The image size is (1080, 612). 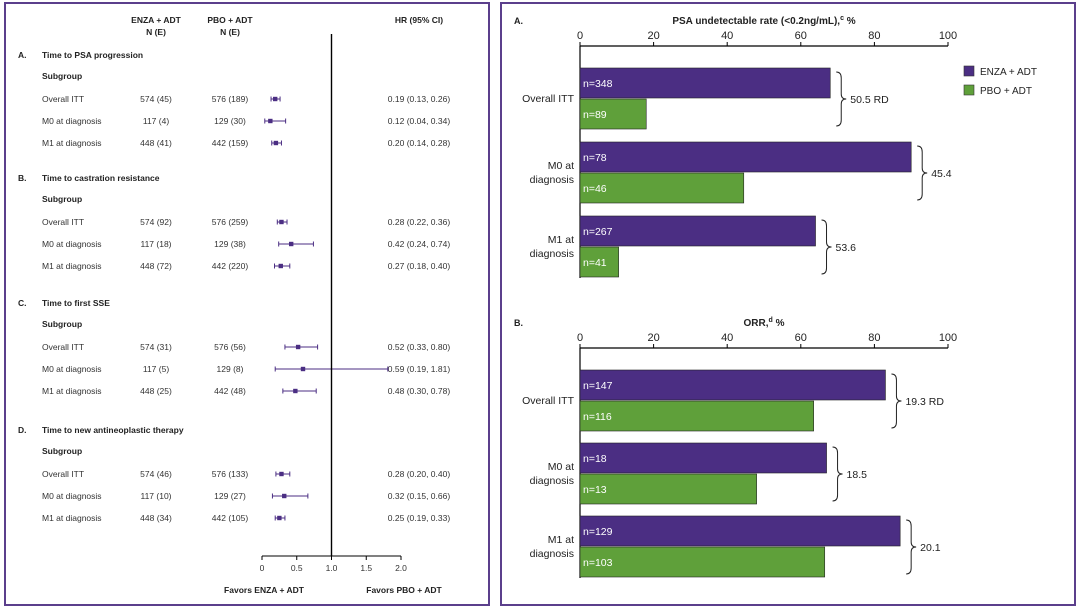 I want to click on bar-n-label-pbo: n=41, so click(x=595, y=263).